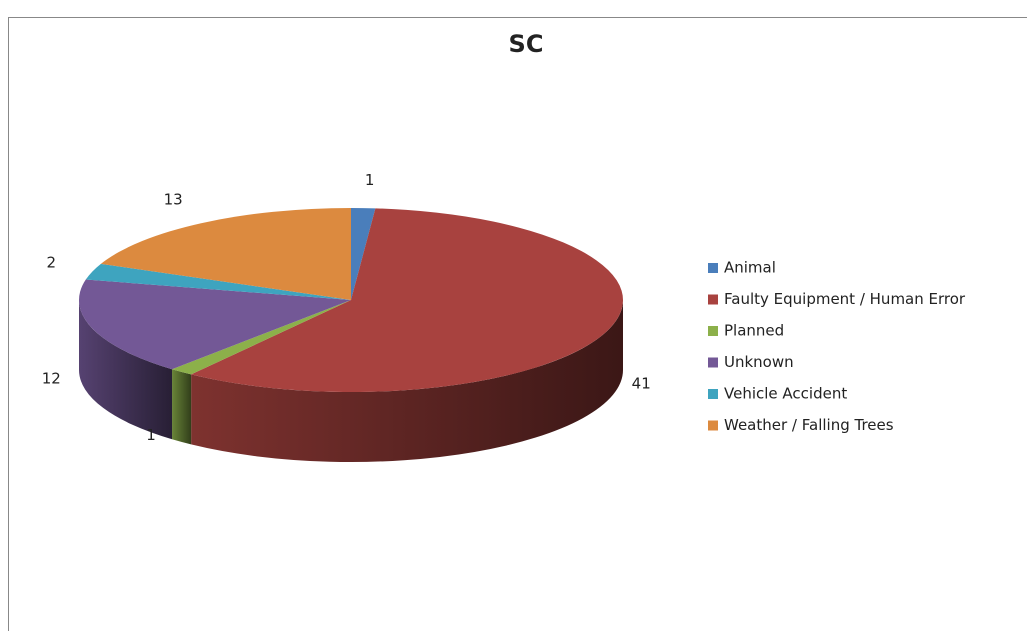  Describe the element at coordinates (51, 378) in the screenshot. I see `data-label: 12` at that location.